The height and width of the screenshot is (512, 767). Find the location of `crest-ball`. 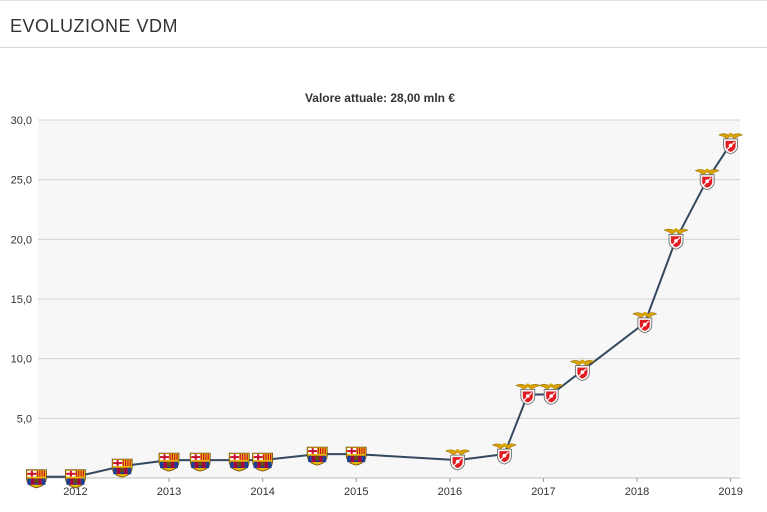

crest-ball is located at coordinates (239, 464).